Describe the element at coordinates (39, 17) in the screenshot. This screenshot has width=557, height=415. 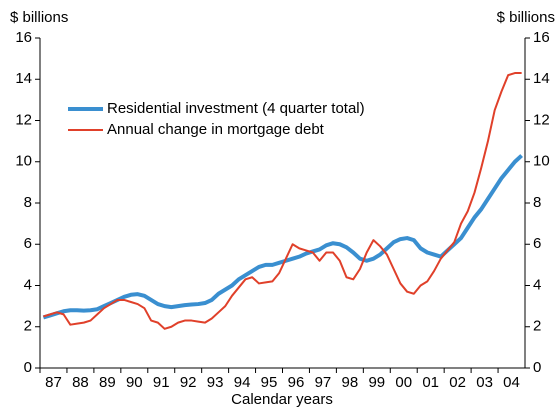
I see `y-axis-label: $ billions` at that location.